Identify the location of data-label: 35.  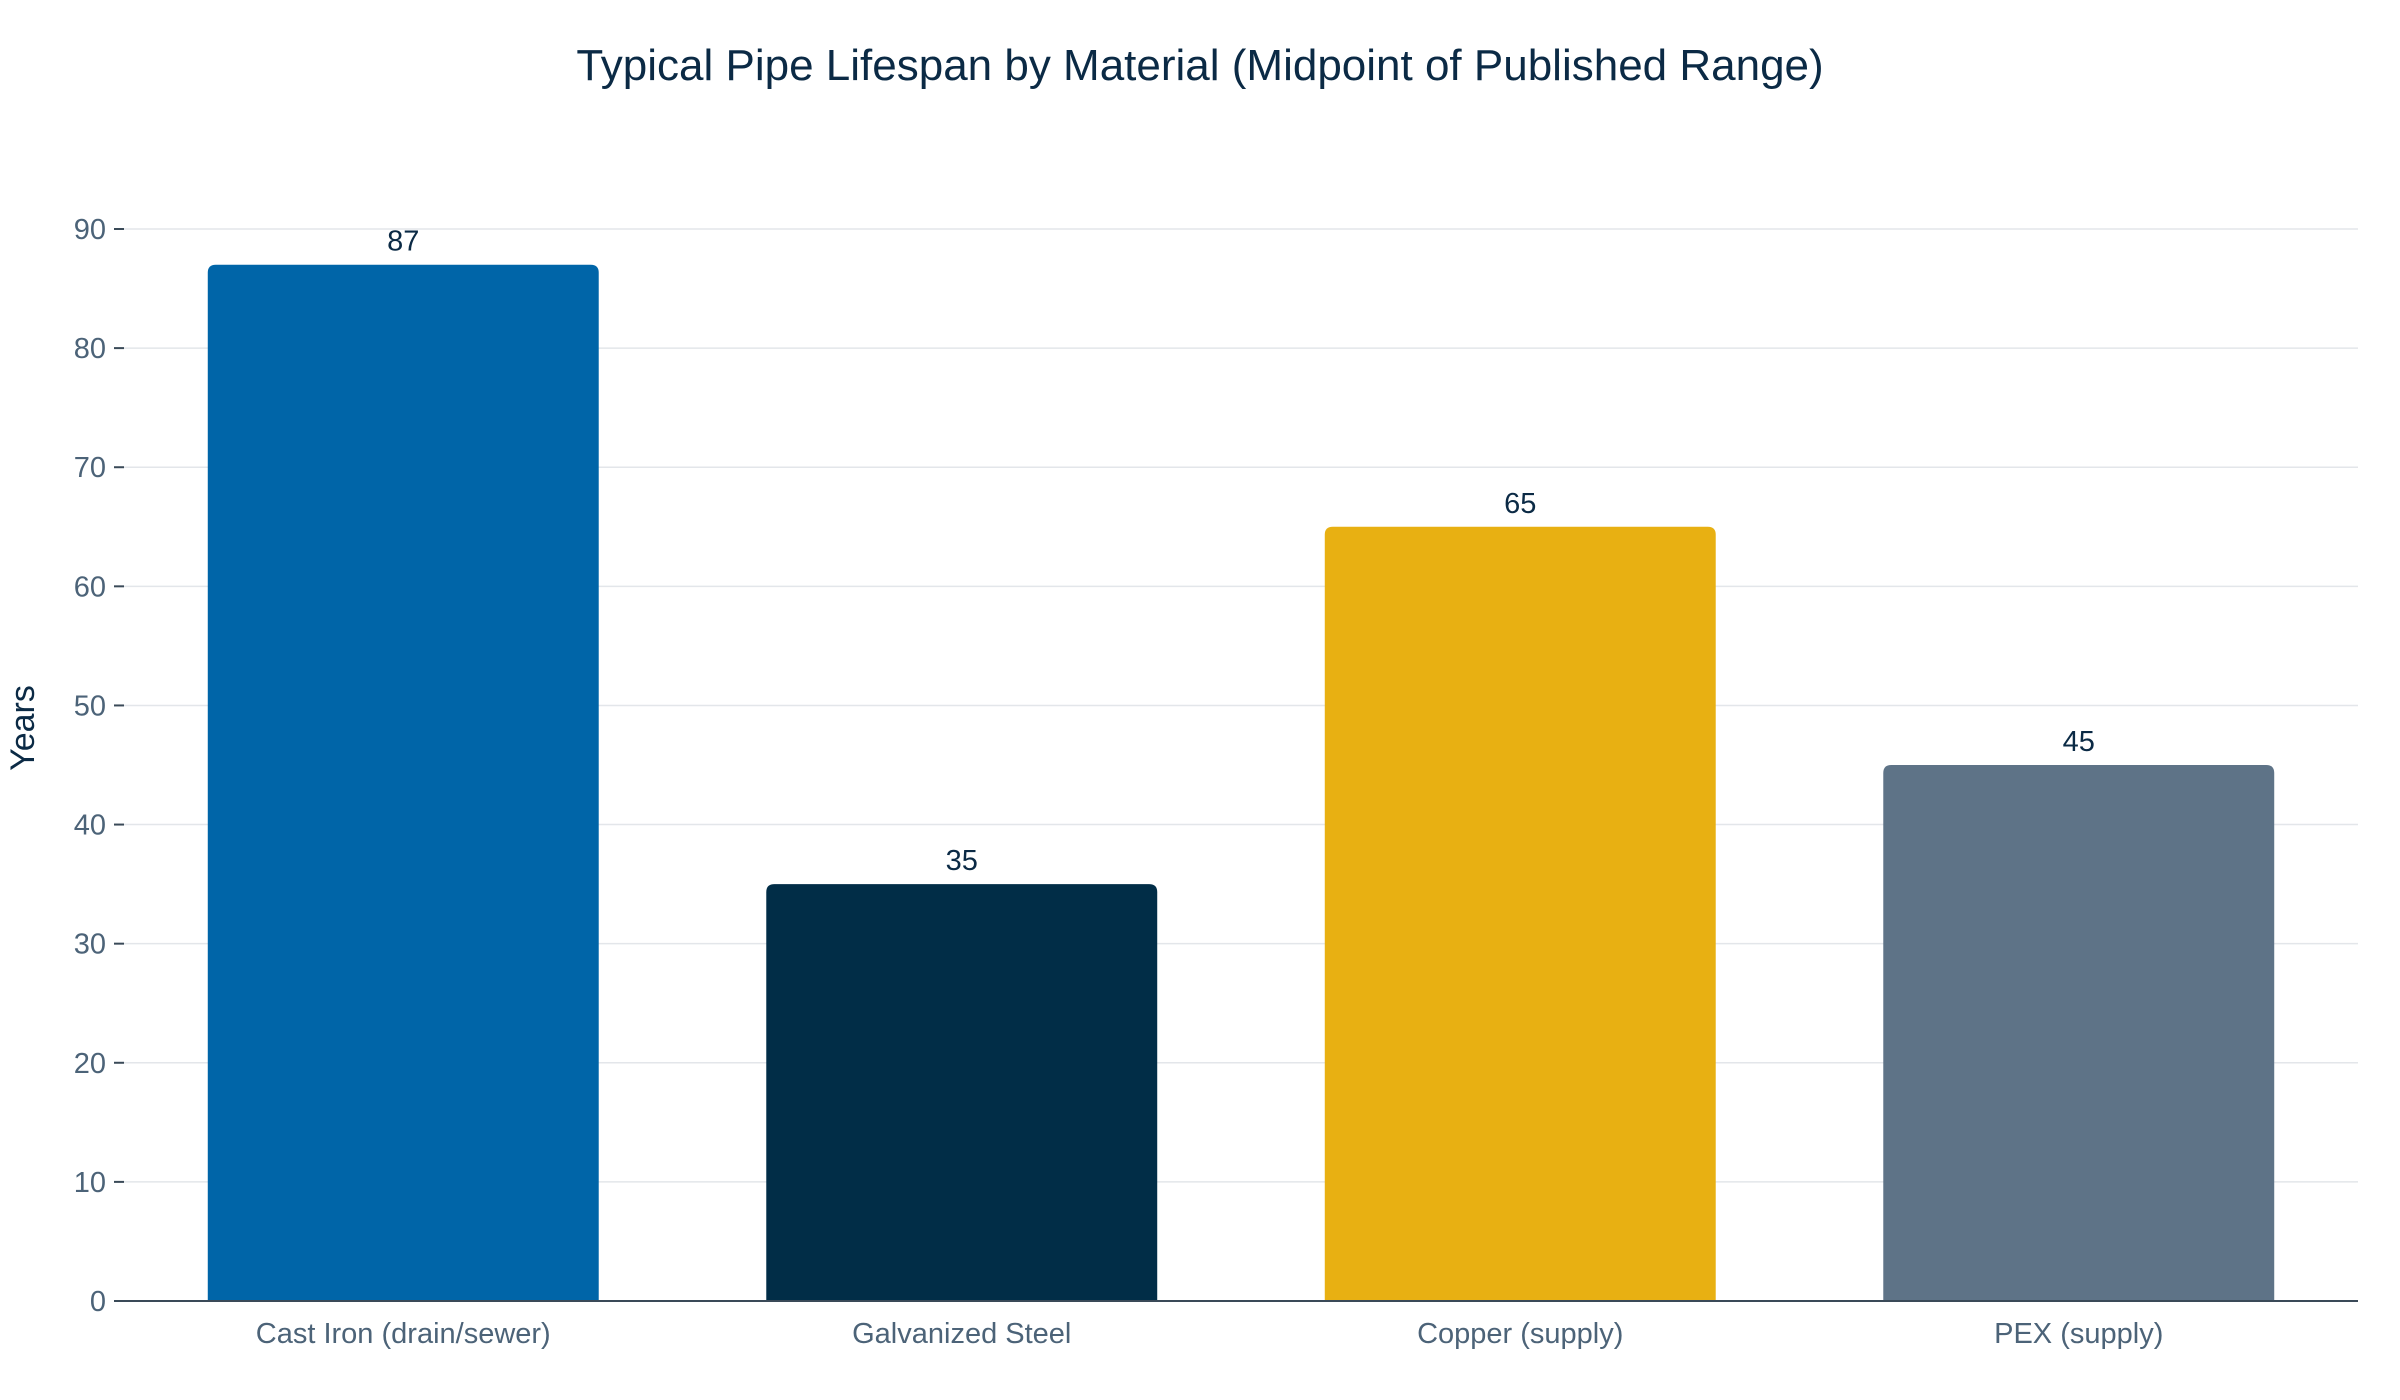
(962, 861).